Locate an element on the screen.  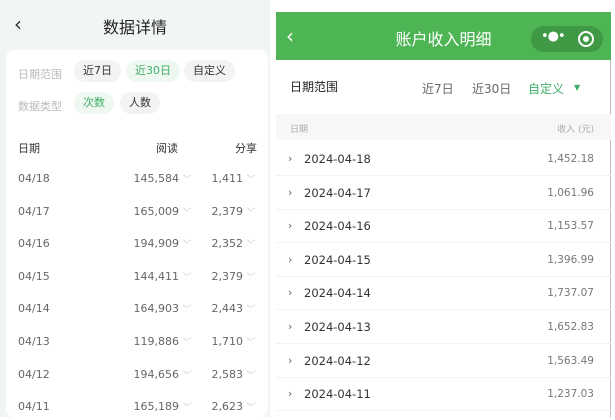
miniprogram-capsule: •●• is located at coordinates (567, 39).